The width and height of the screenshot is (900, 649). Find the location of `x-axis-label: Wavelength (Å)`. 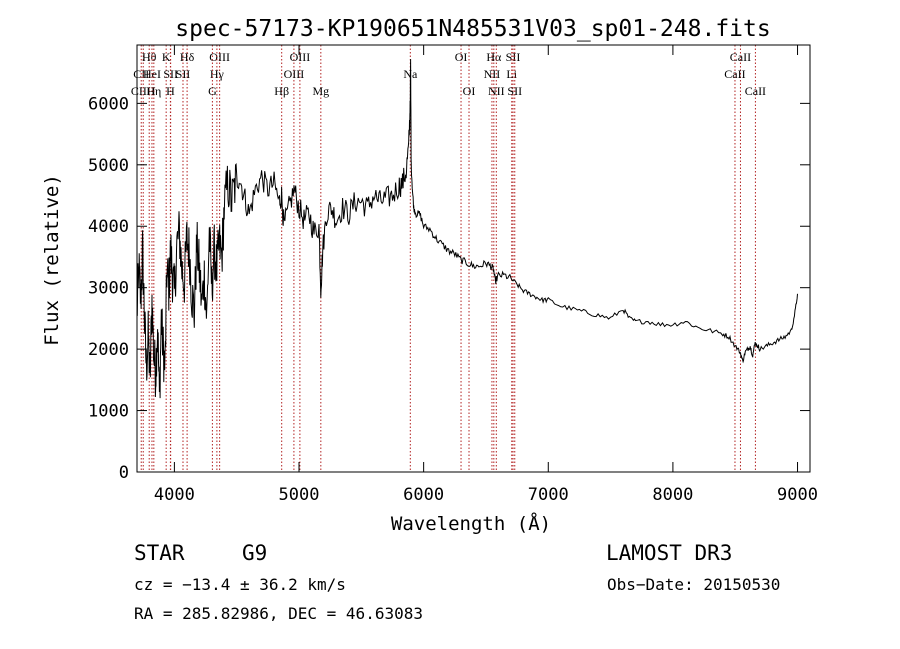

x-axis-label: Wavelength (Å) is located at coordinates (471, 523).